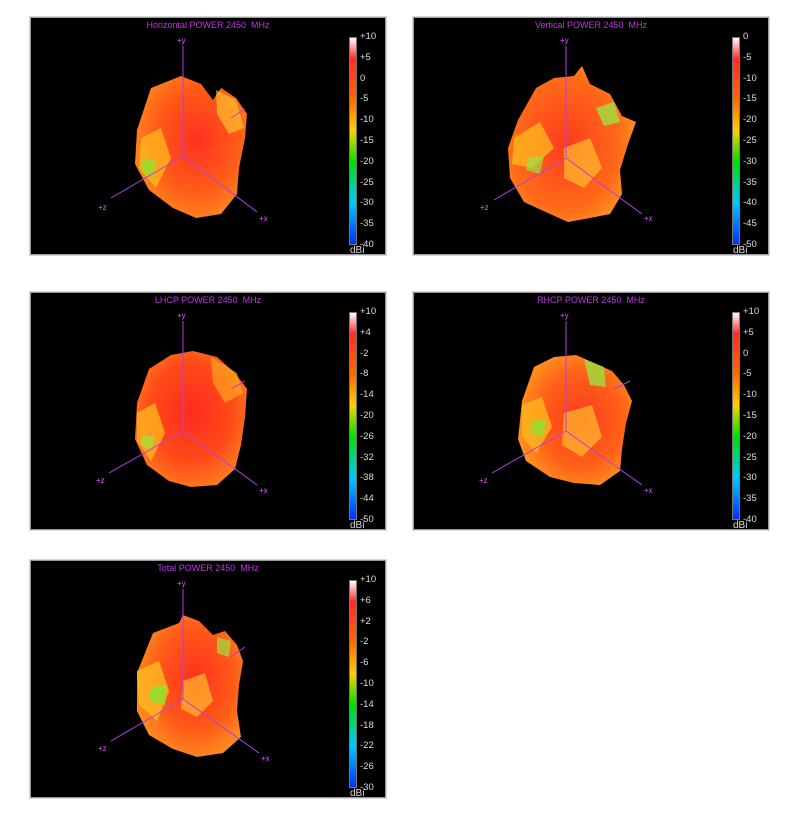  What do you see at coordinates (208, 25) in the screenshot?
I see `panel-title: Horizontal POWER 2450 MHz` at bounding box center [208, 25].